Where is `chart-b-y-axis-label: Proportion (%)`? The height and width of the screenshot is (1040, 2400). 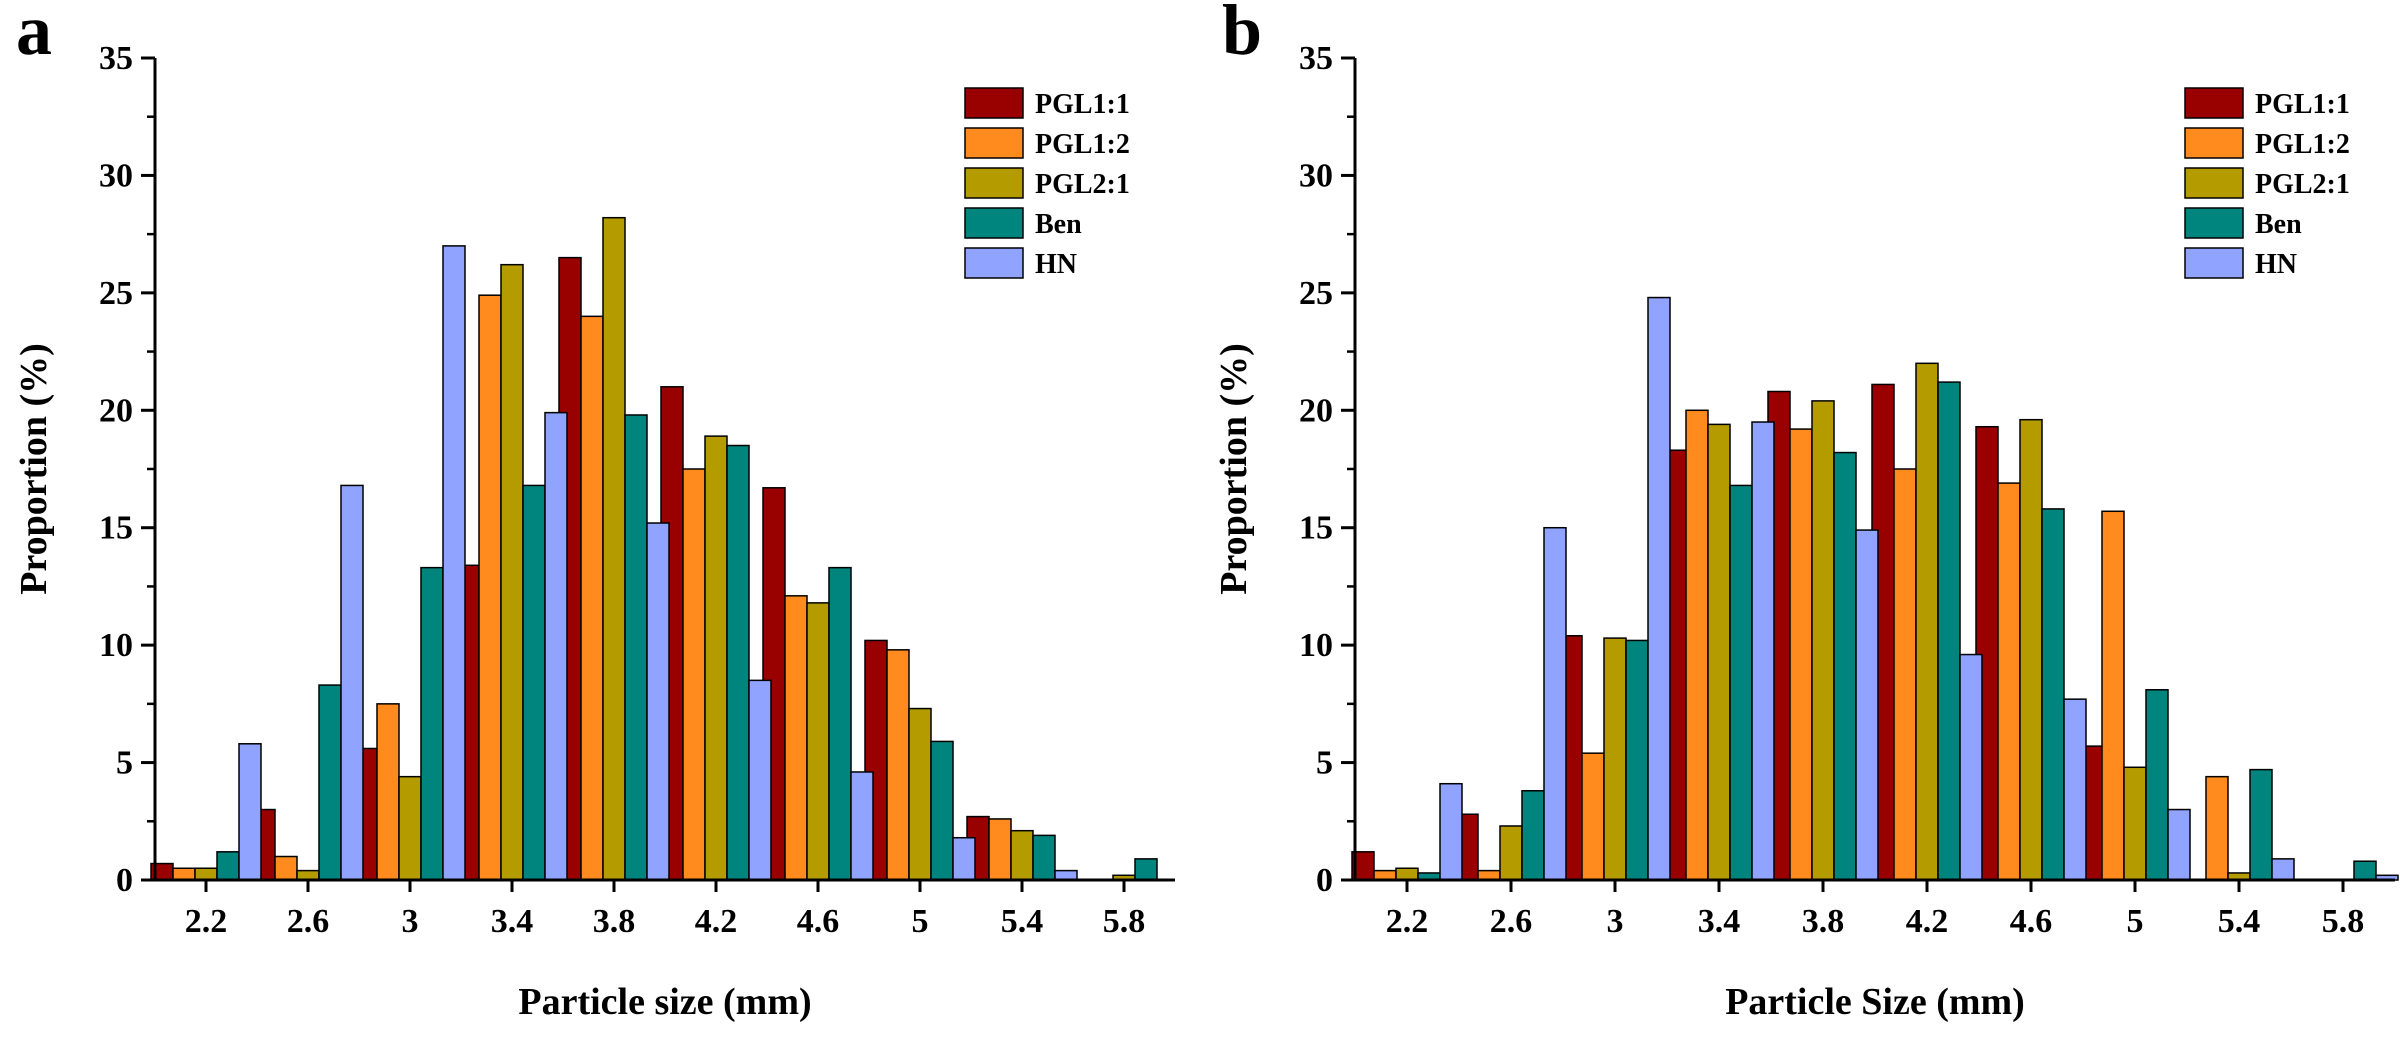 chart-b-y-axis-label: Proportion (%) is located at coordinates (1234, 469).